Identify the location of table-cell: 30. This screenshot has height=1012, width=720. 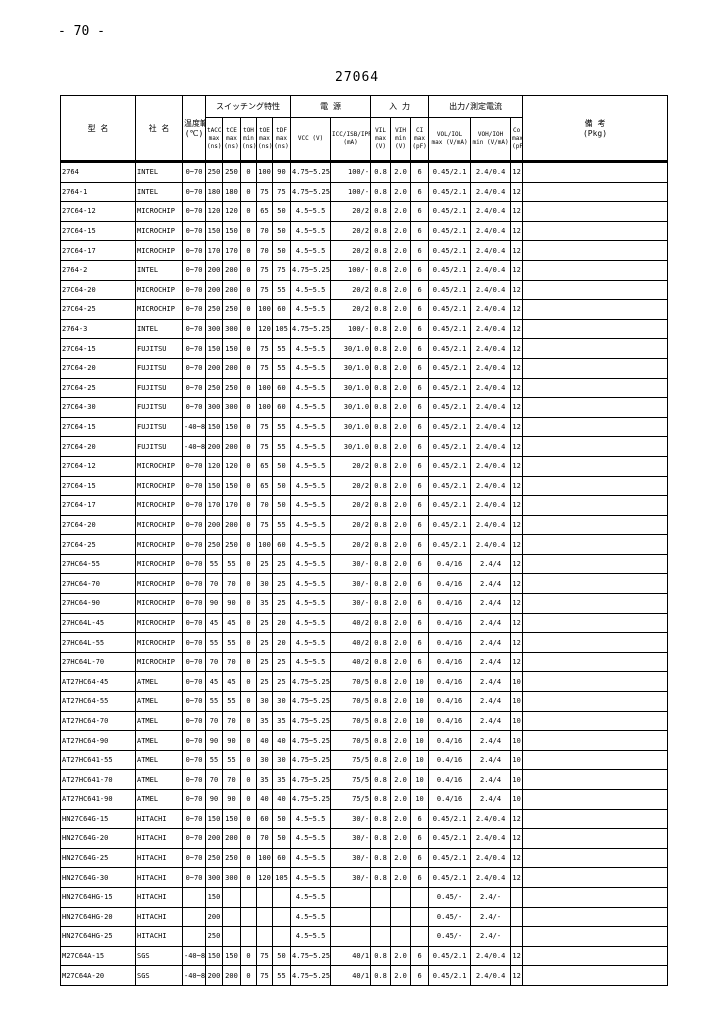
(281, 760).